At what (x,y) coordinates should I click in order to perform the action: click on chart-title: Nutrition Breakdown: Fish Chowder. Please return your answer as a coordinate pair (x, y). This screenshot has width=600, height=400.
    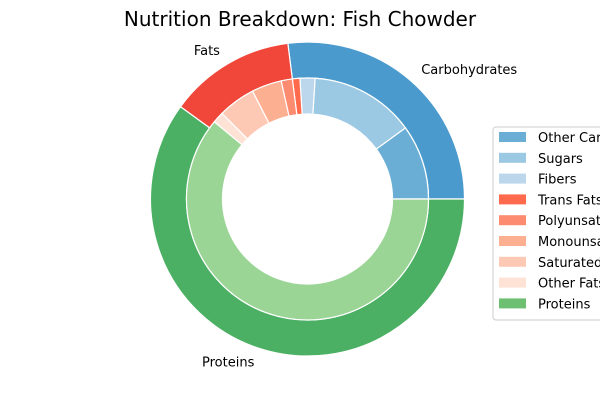
    Looking at the image, I should click on (300, 19).